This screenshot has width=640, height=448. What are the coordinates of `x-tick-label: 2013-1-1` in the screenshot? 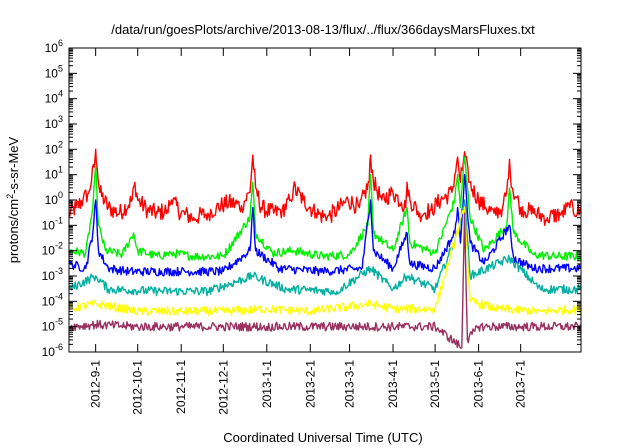 It's located at (267, 384).